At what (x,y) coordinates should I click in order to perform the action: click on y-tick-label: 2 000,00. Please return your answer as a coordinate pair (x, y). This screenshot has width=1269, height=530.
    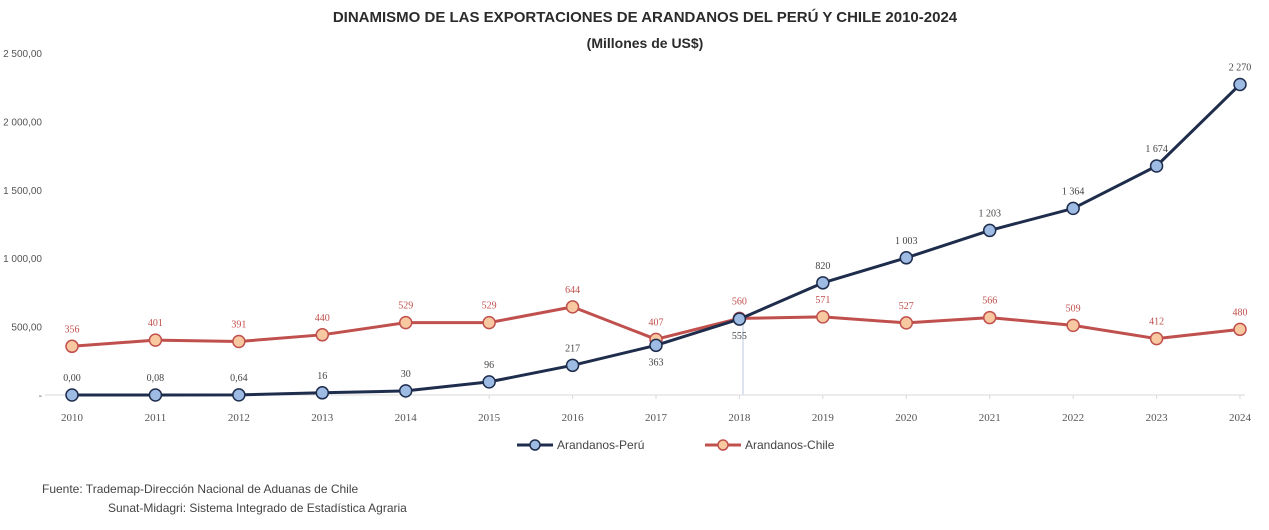
    Looking at the image, I should click on (22, 122).